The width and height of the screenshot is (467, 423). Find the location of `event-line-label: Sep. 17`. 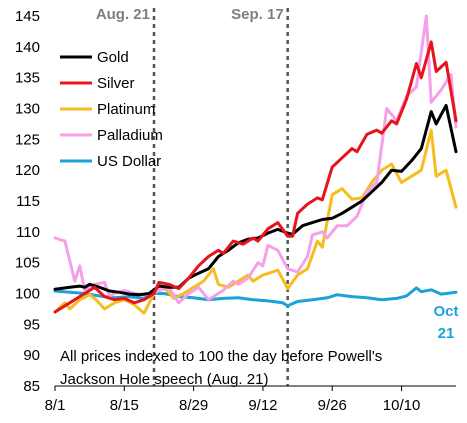

event-line-label: Sep. 17 is located at coordinates (257, 14).